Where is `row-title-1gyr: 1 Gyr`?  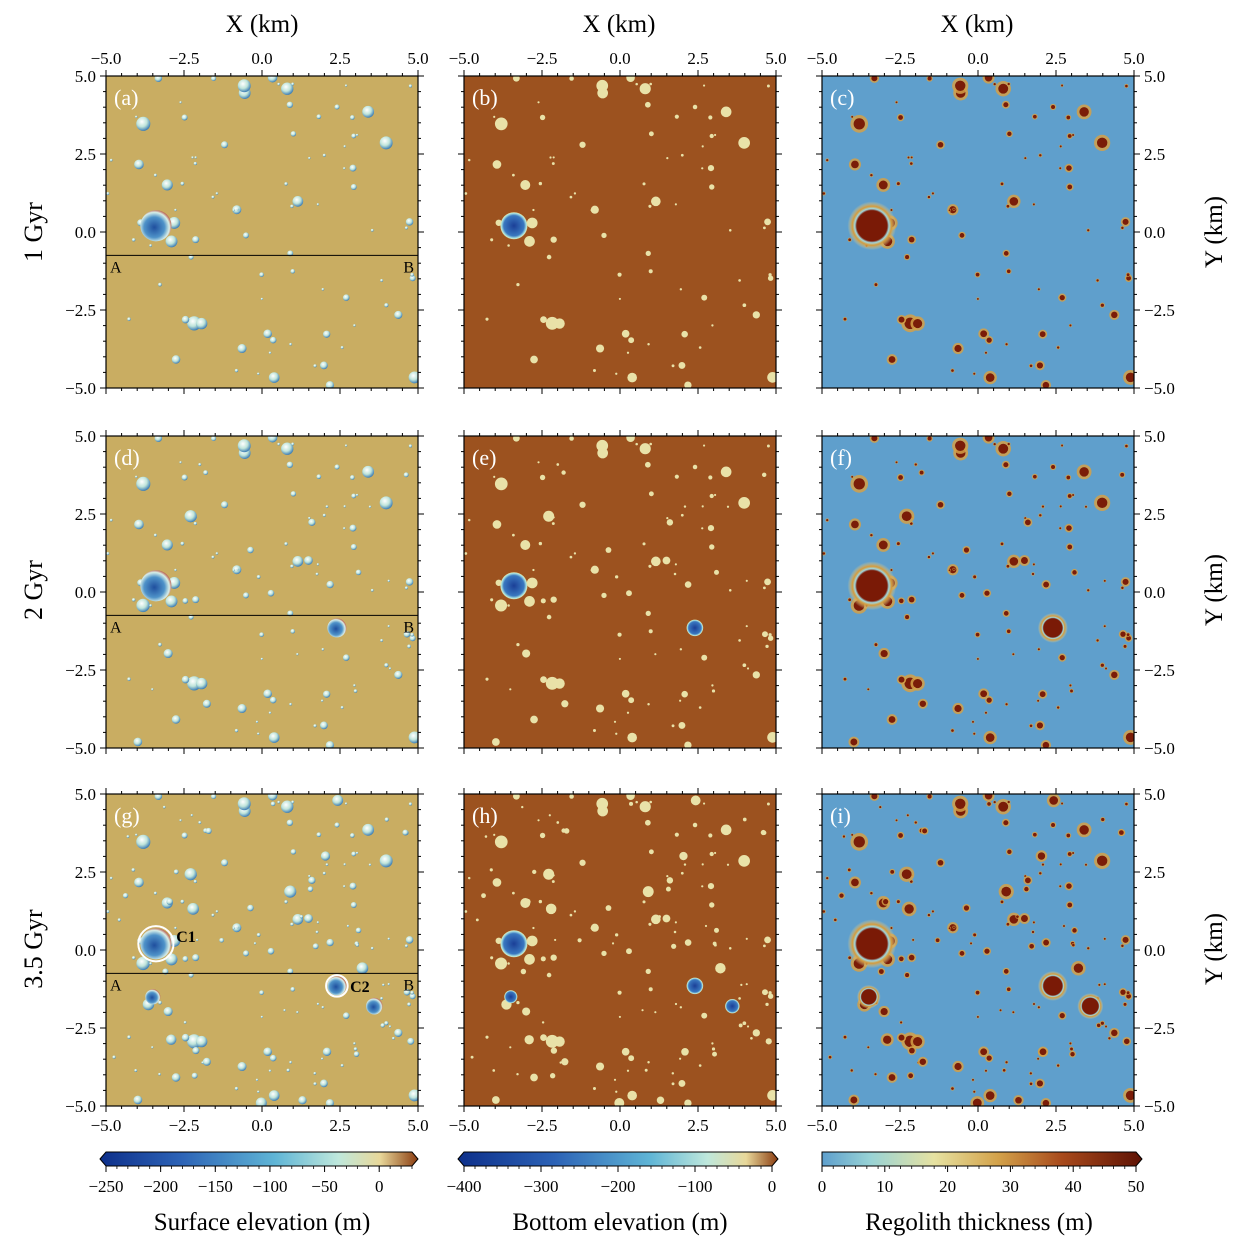
row-title-1gyr: 1 Gyr is located at coordinates (33, 232).